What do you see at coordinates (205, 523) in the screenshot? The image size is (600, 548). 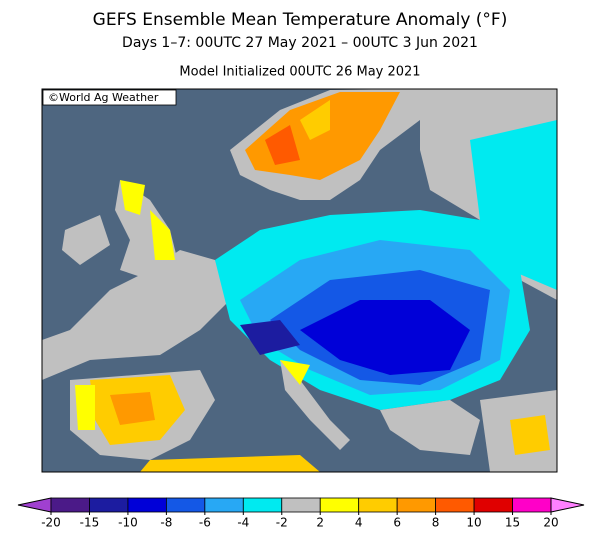 I see `tick-label: -6` at bounding box center [205, 523].